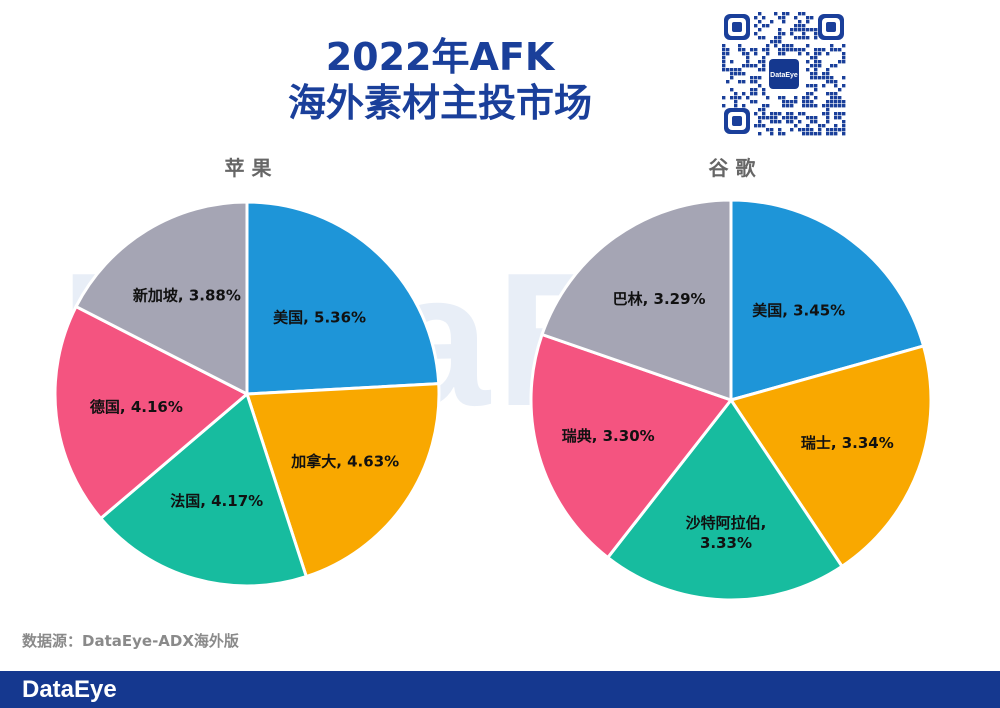  I want to click on slice-category: 美国,, so click(293, 317).